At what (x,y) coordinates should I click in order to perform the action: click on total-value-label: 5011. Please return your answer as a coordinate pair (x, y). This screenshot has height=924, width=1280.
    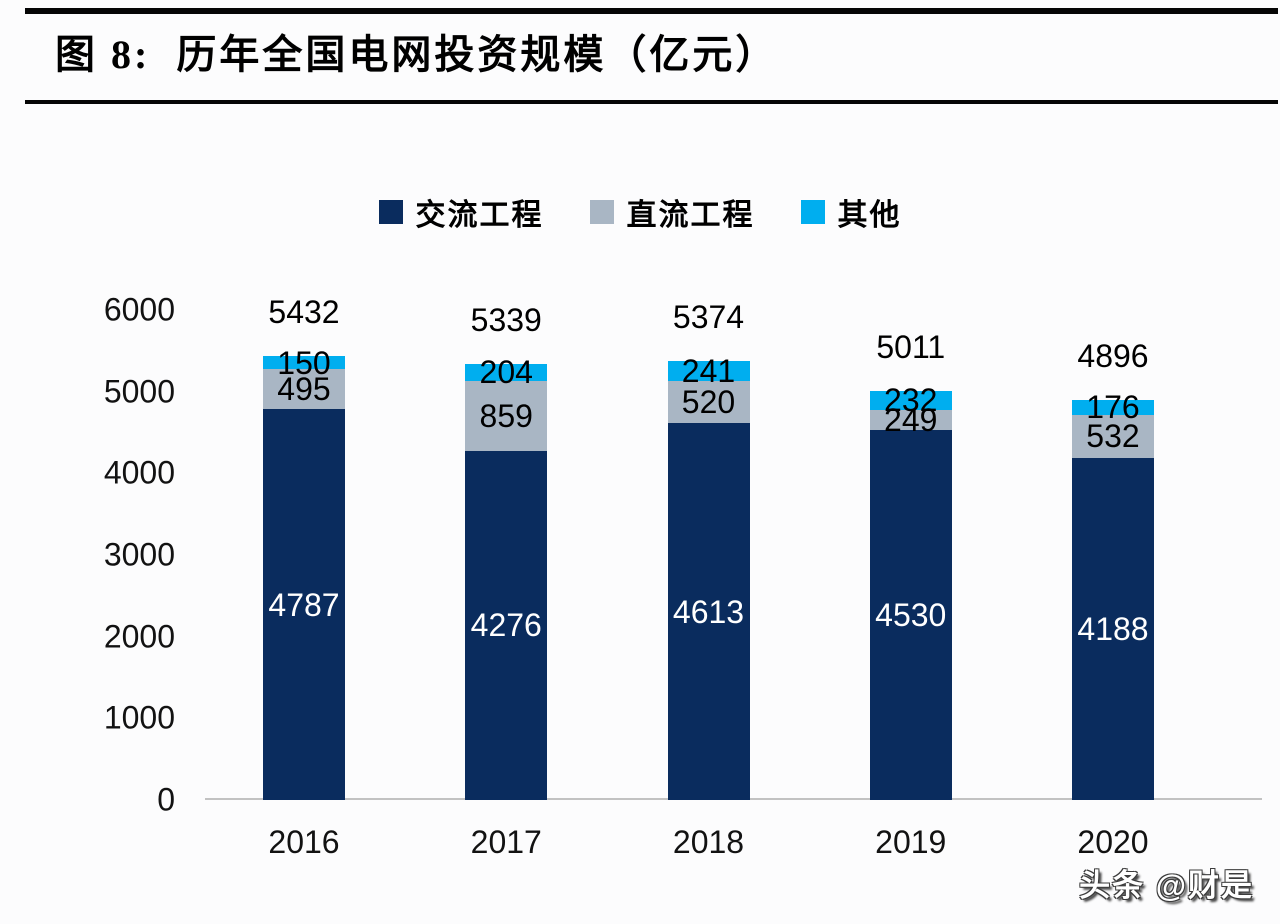
    Looking at the image, I should click on (911, 346).